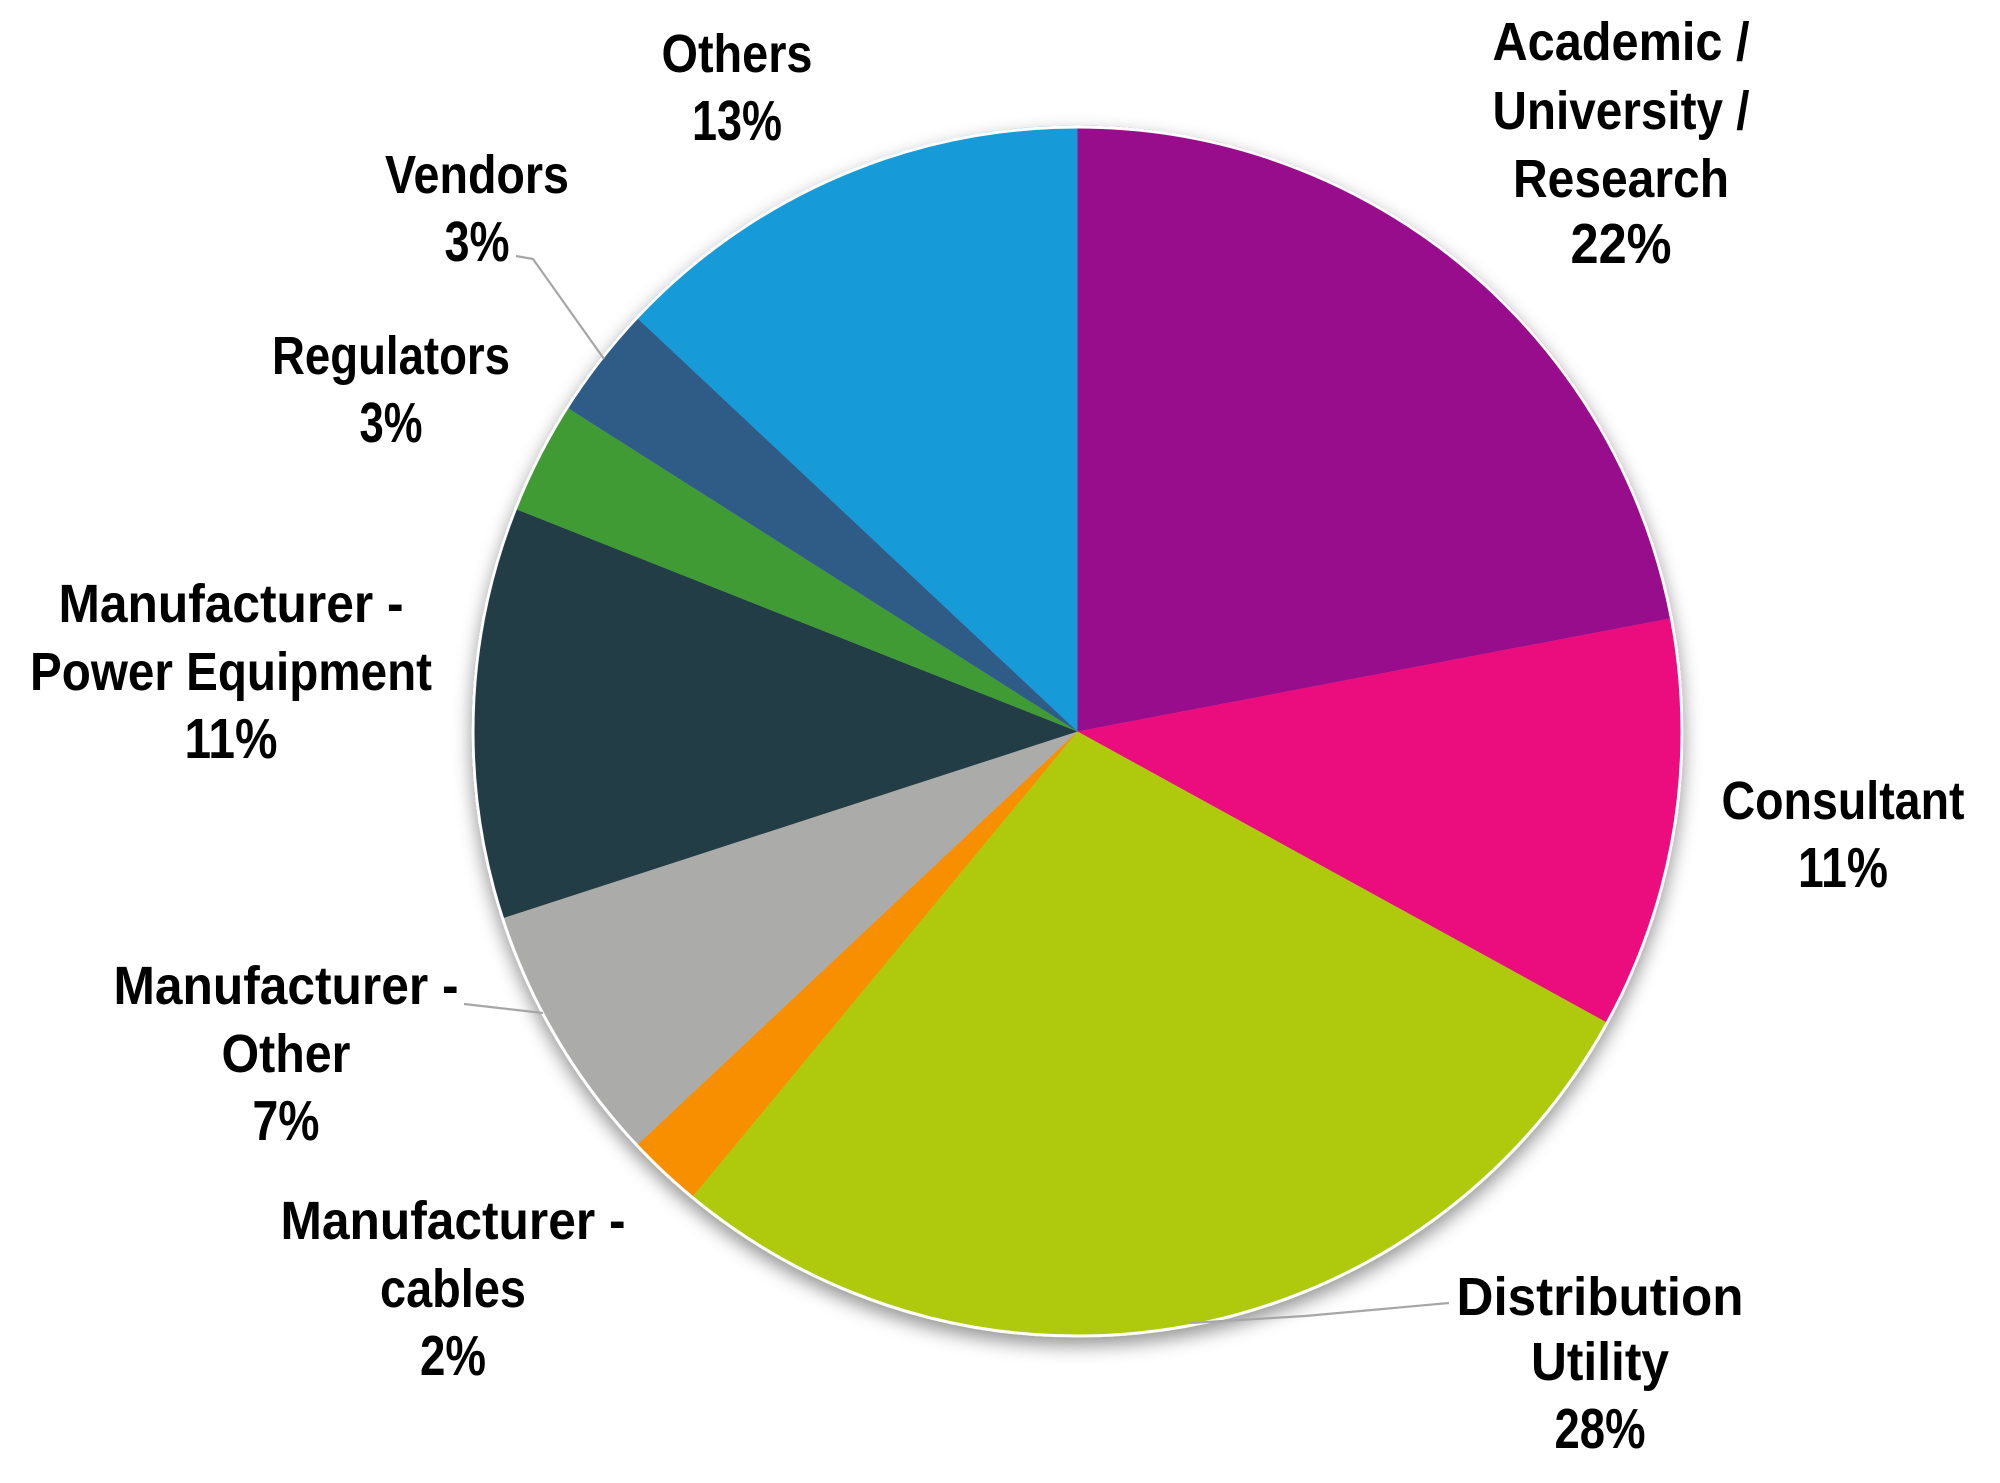 Image resolution: width=2000 pixels, height=1483 pixels. What do you see at coordinates (286, 1054) in the screenshot?
I see `svg-text: Other` at bounding box center [286, 1054].